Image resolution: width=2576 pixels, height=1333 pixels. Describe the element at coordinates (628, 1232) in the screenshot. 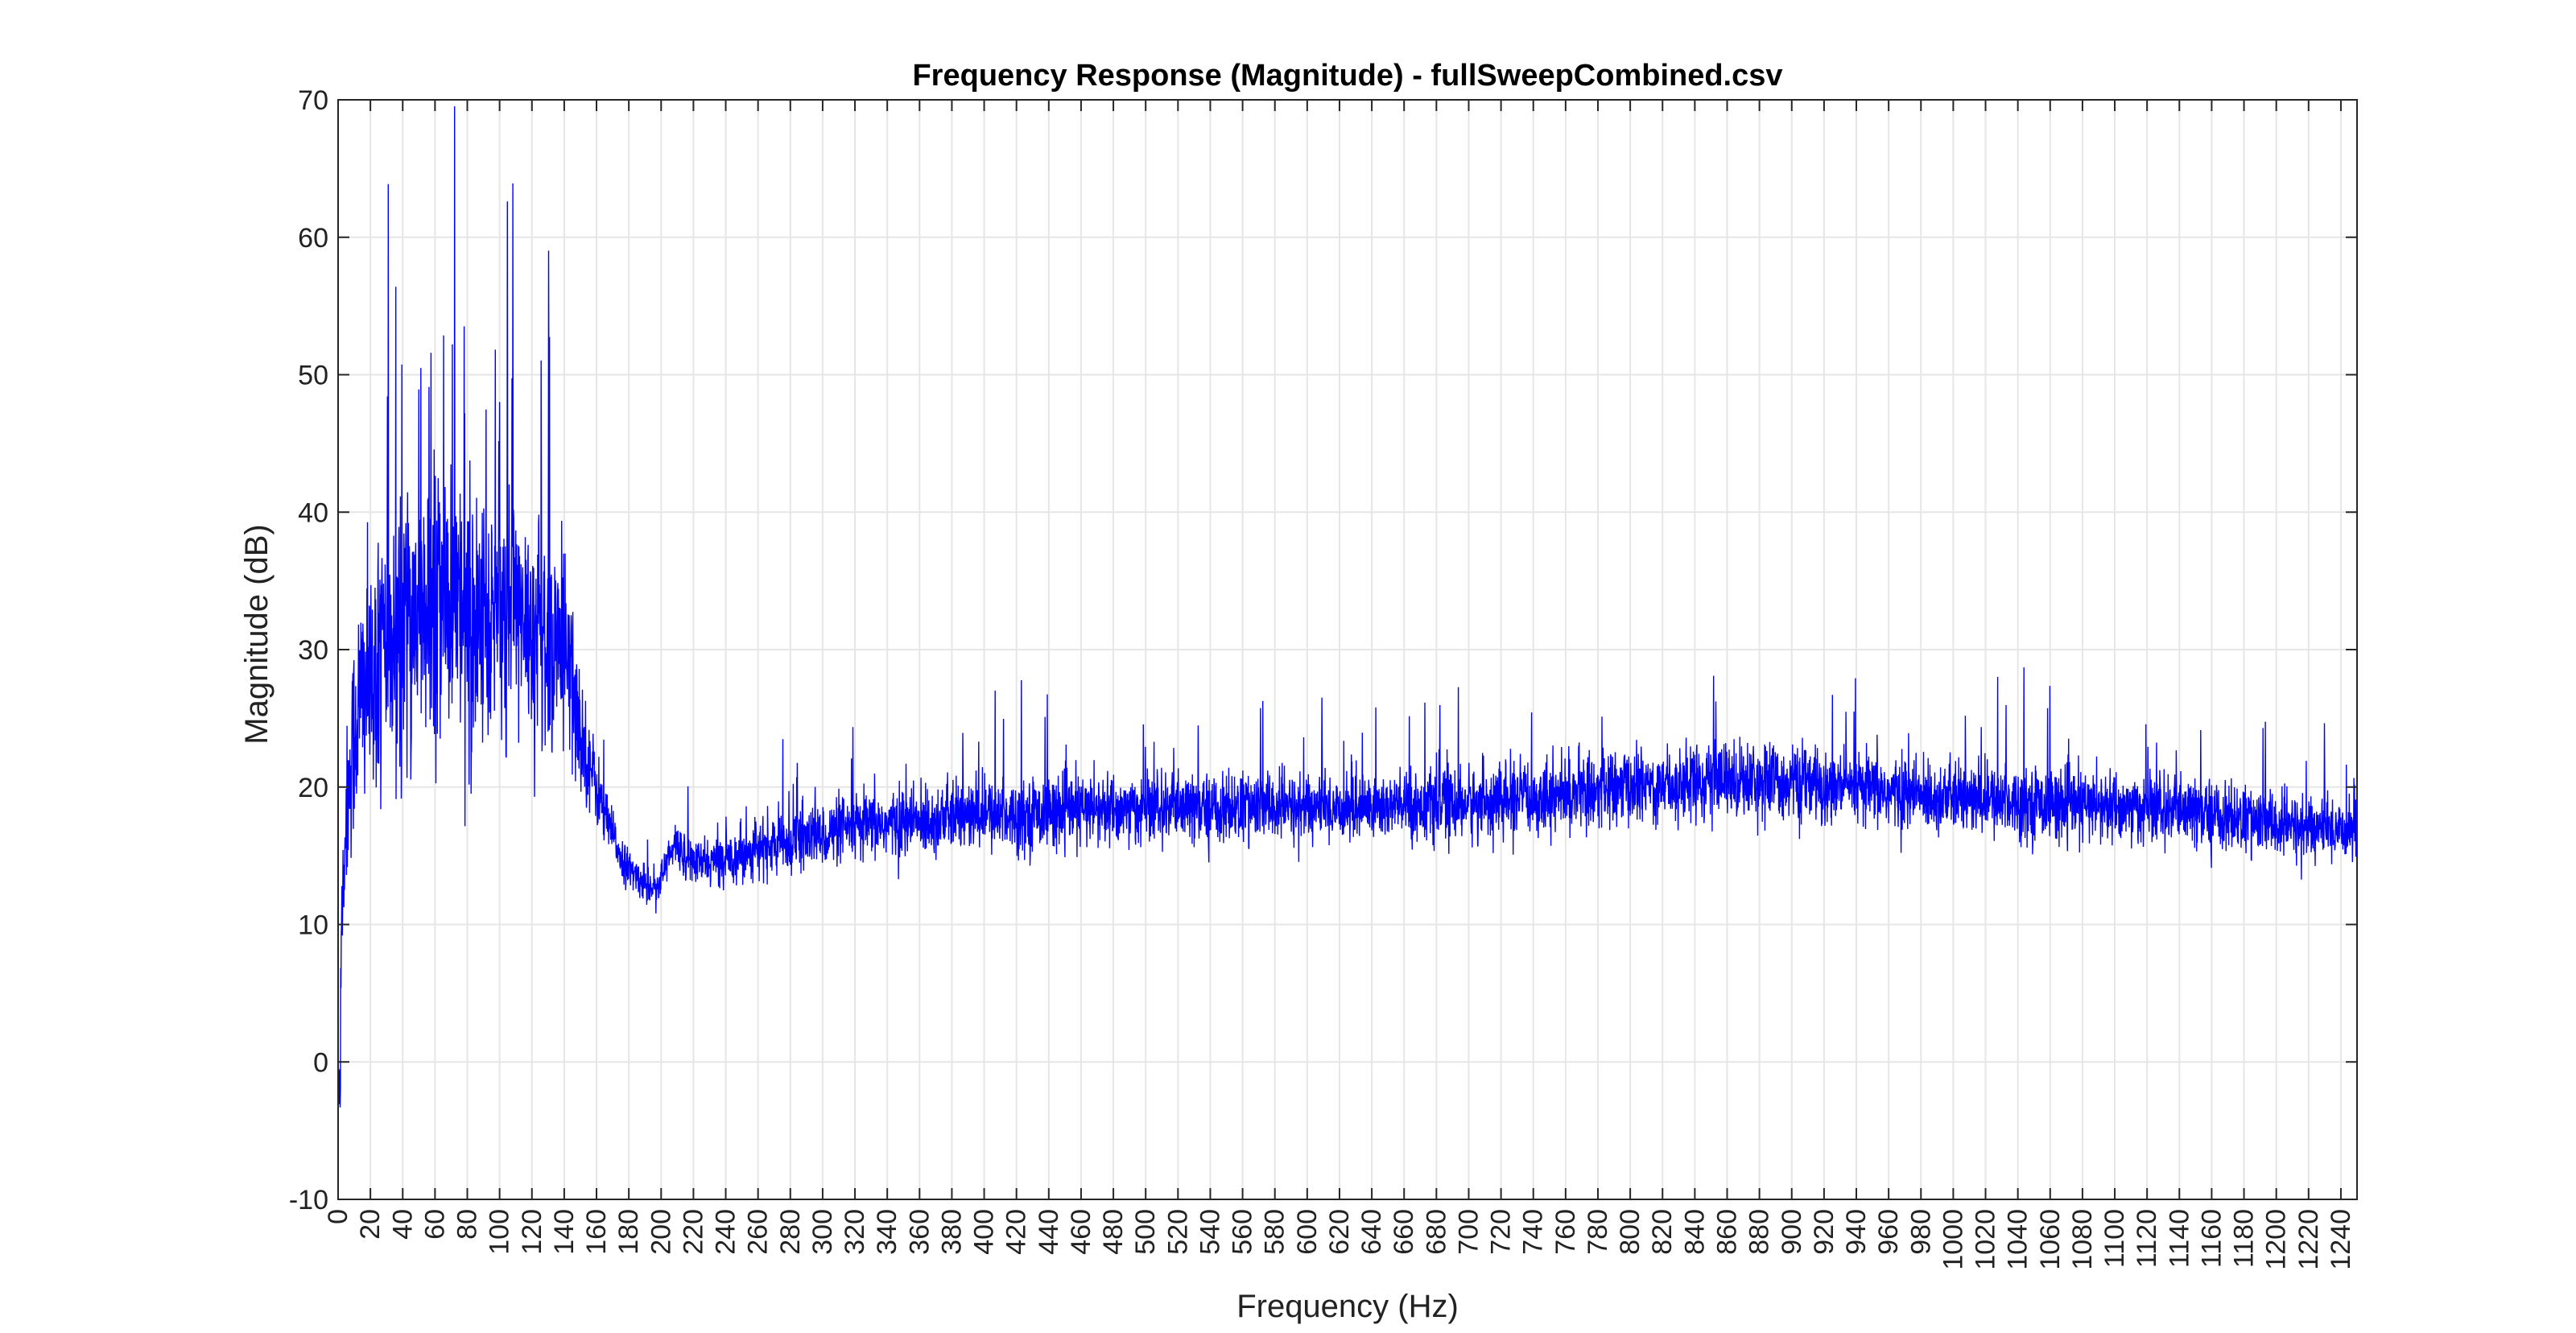

I see `x-tick-label: 180` at that location.